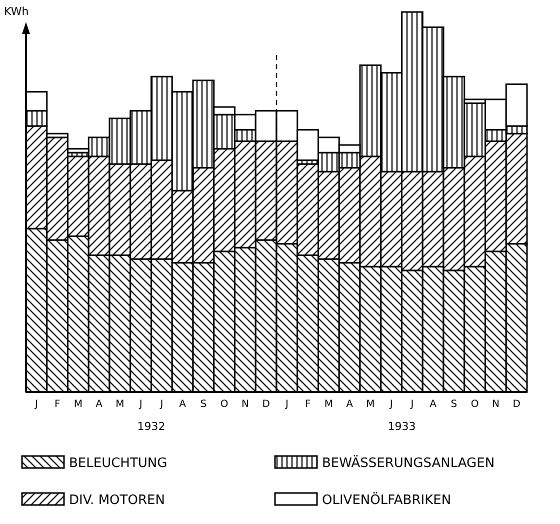 The width and height of the screenshot is (560, 524). I want to click on text: 1932, so click(151, 426).